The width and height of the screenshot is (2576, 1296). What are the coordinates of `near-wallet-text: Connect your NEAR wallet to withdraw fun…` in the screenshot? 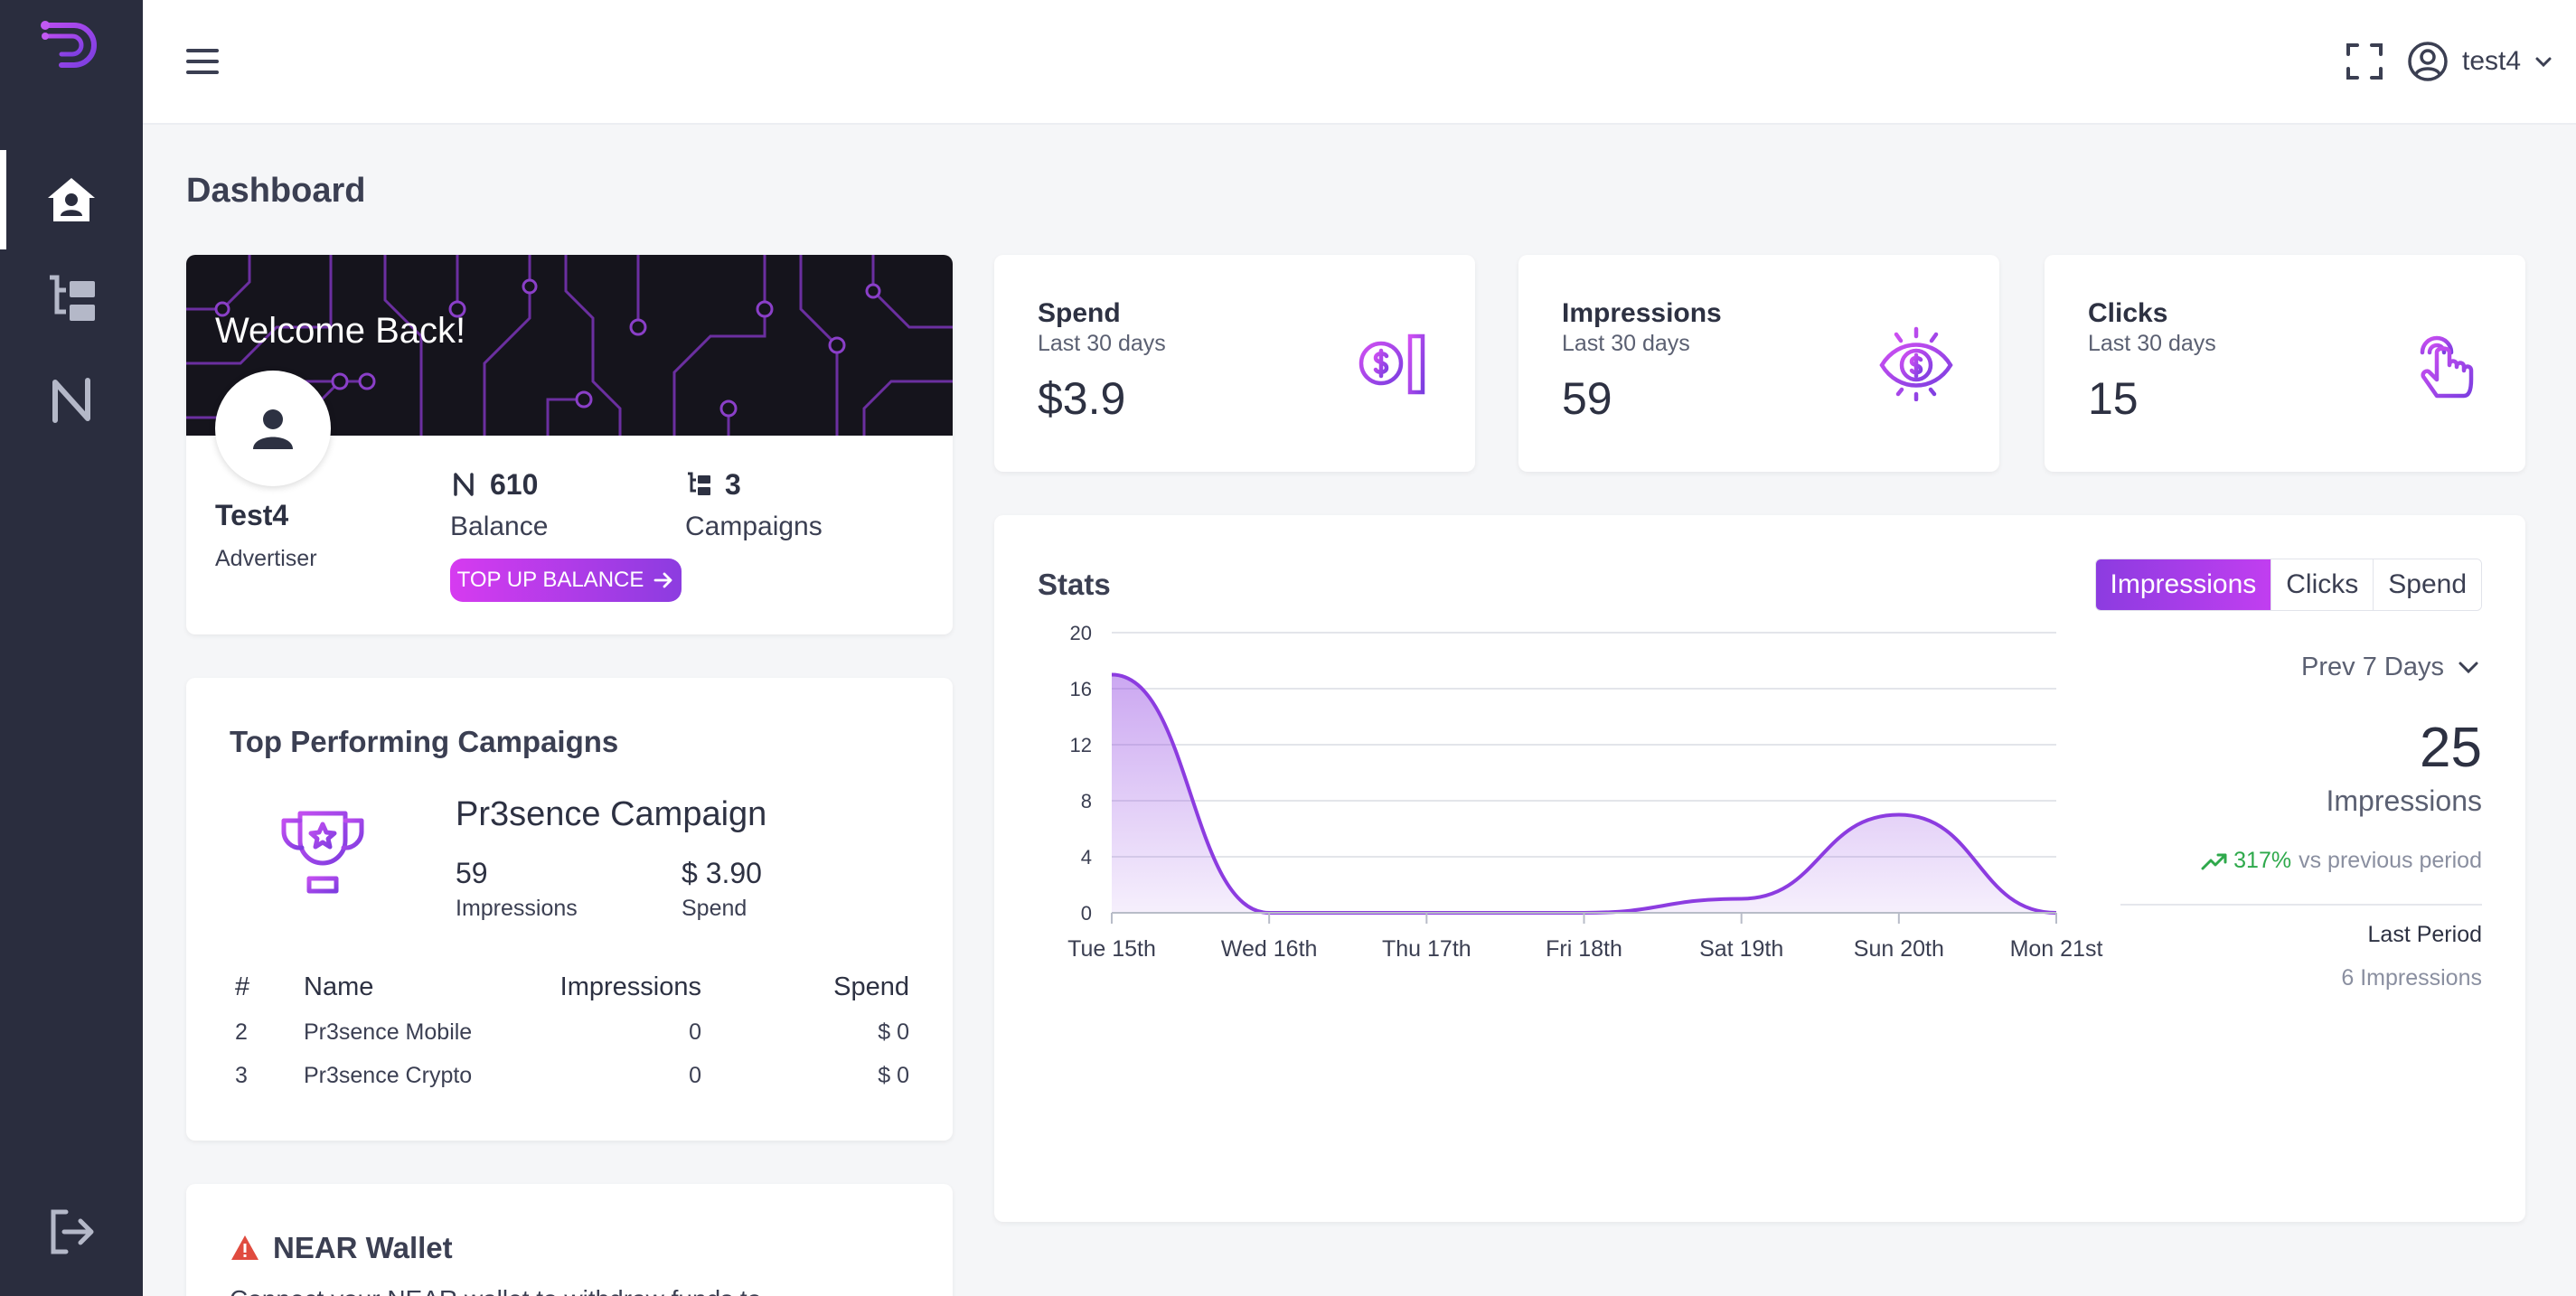 It's located at (496, 1290).